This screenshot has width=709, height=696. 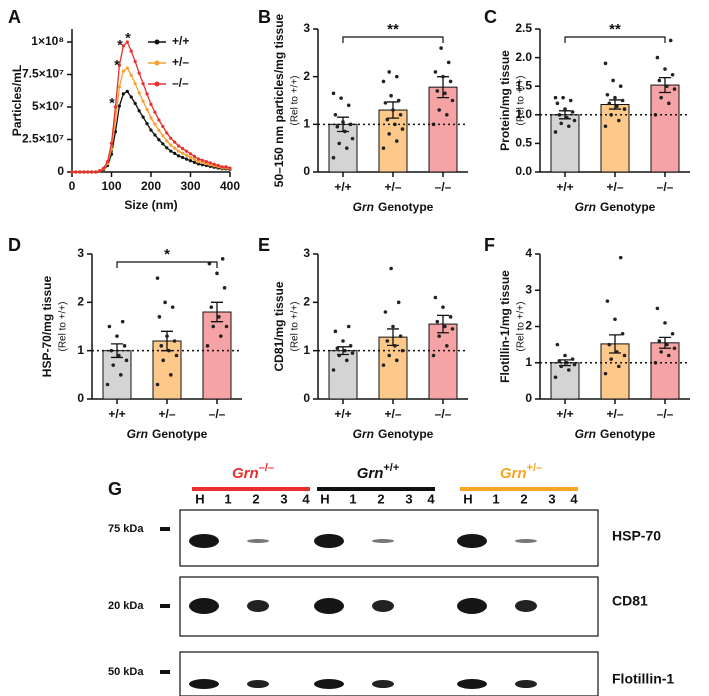 What do you see at coordinates (564, 414) in the screenshot?
I see `x-tick-label: +/+` at bounding box center [564, 414].